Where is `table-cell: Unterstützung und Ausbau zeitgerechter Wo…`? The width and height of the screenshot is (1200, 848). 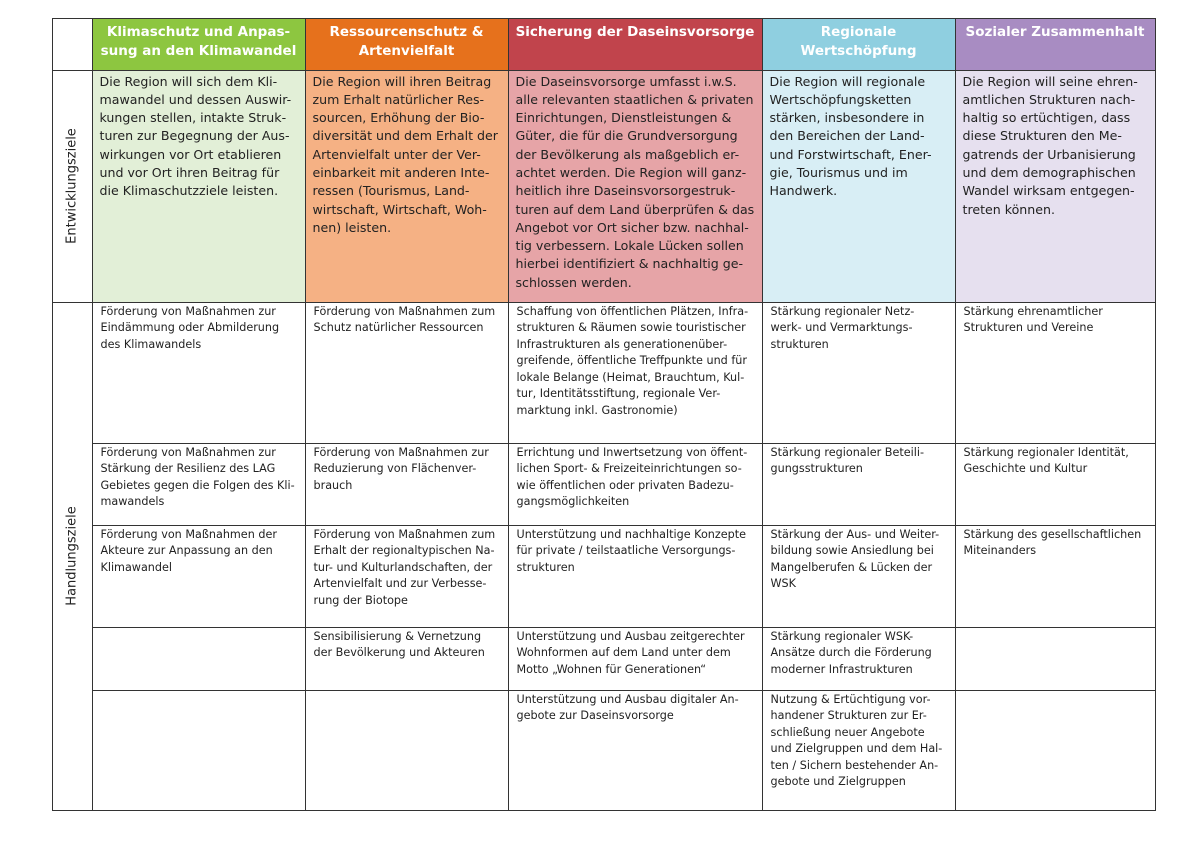 table-cell: Unterstützung und Ausbau zeitgerechter Wo… is located at coordinates (635, 658).